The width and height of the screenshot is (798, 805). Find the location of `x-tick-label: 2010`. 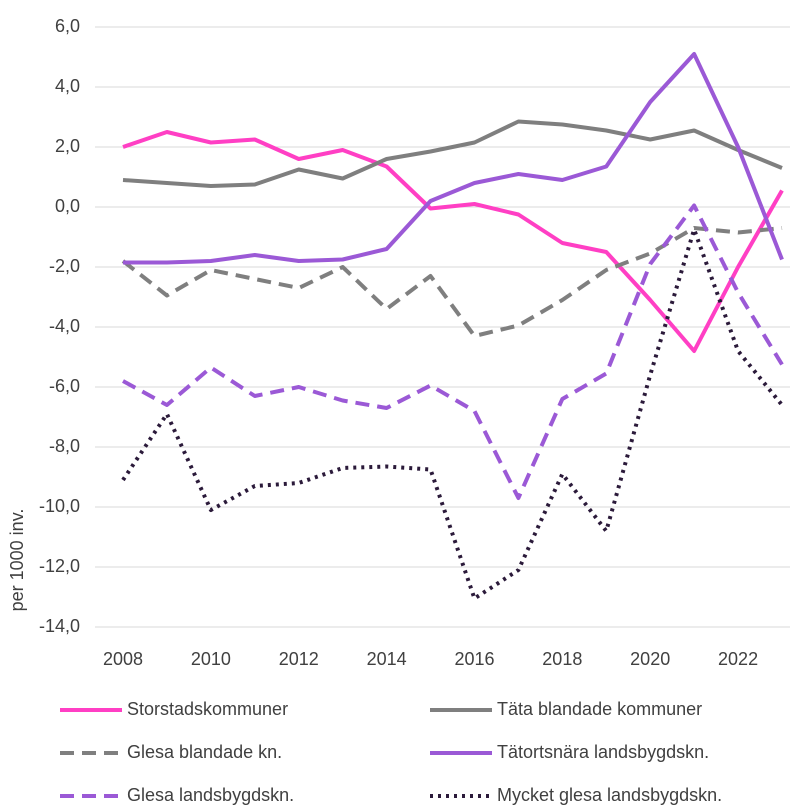

x-tick-label: 2010 is located at coordinates (211, 659).